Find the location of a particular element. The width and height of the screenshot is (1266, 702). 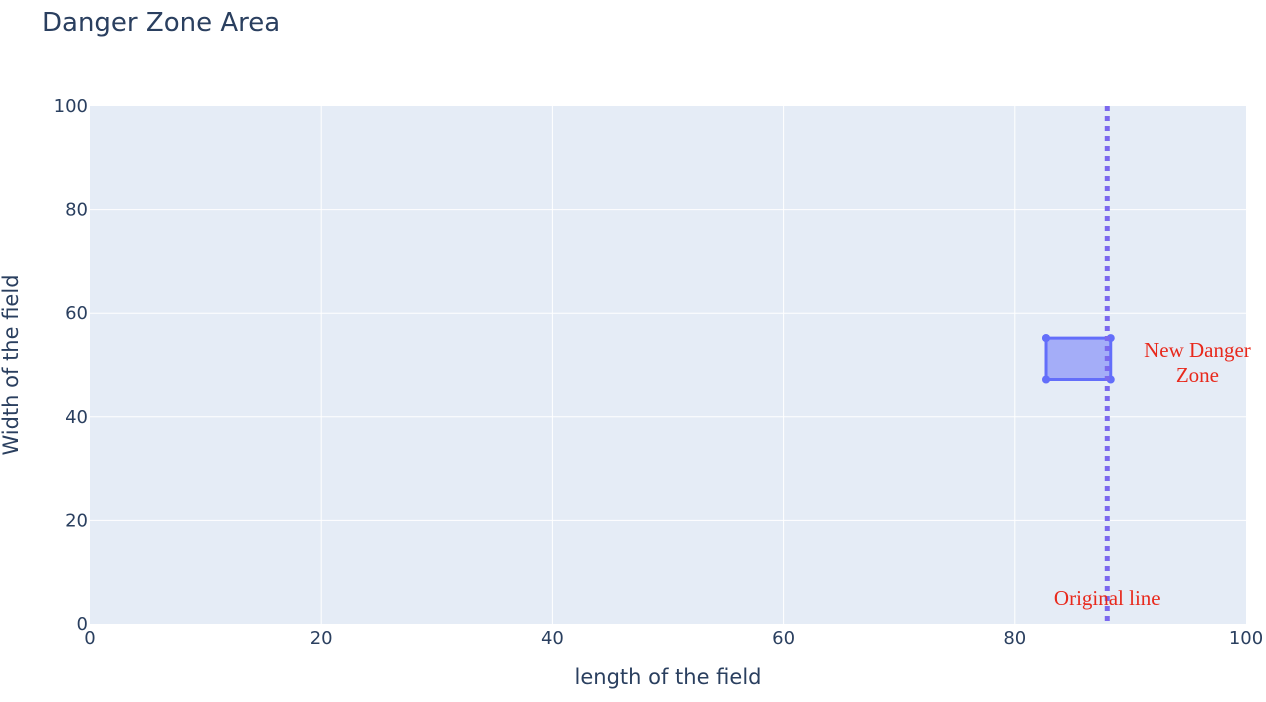

x-tick-label: 60 is located at coordinates (783, 638).